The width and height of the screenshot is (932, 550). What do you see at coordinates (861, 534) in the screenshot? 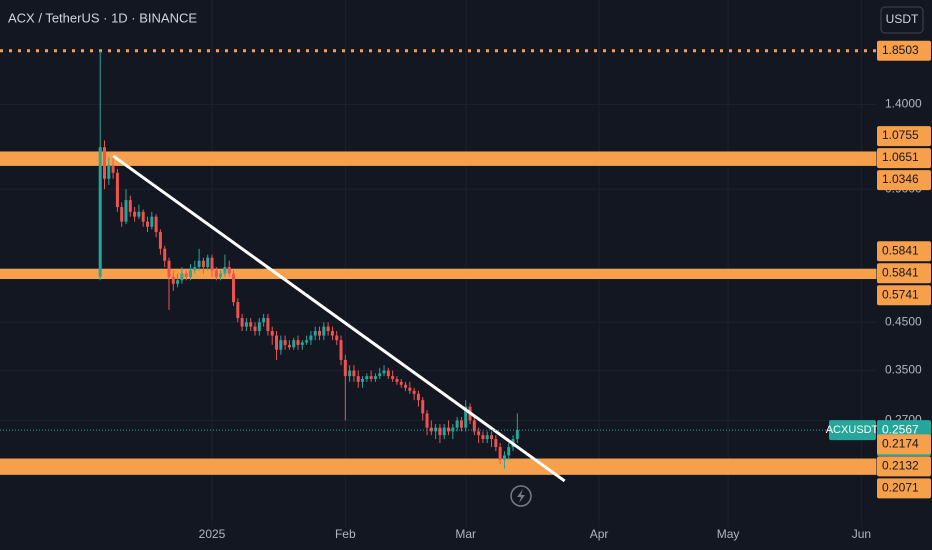
I see `x-tick-label: Jun` at bounding box center [861, 534].